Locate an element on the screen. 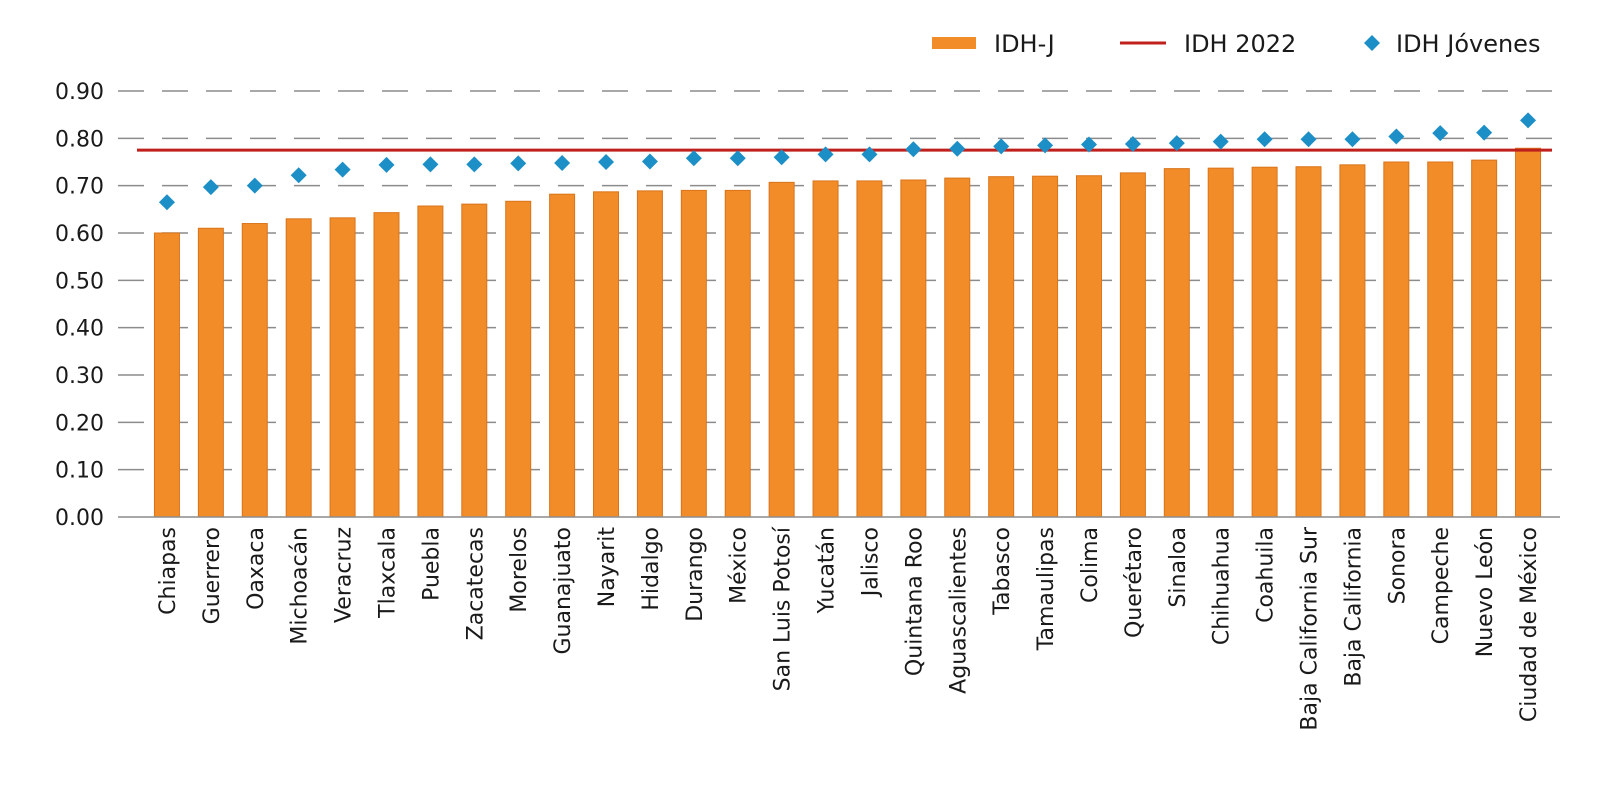  x-category-label: Hidalgo is located at coordinates (651, 569).